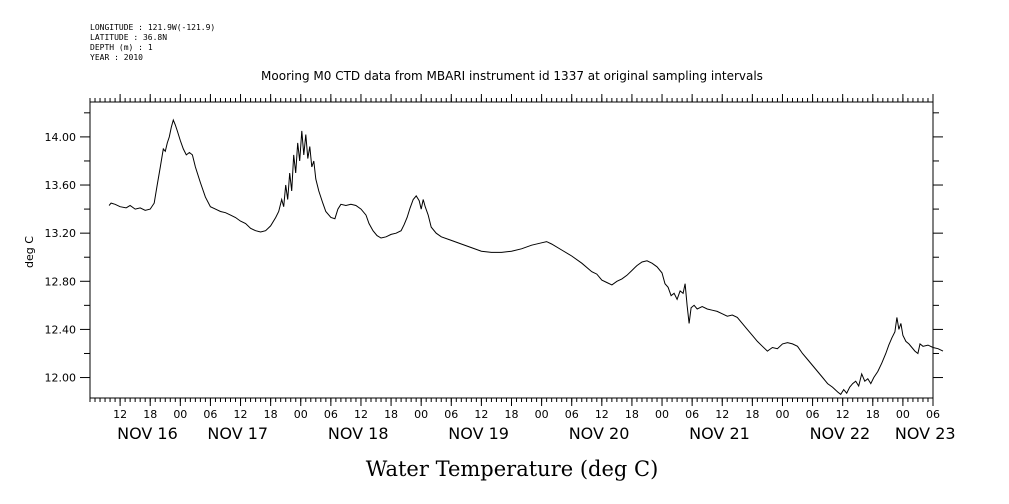 The height and width of the screenshot is (504, 1009). What do you see at coordinates (61, 185) in the screenshot?
I see `y-tick-label: 13.60` at bounding box center [61, 185].